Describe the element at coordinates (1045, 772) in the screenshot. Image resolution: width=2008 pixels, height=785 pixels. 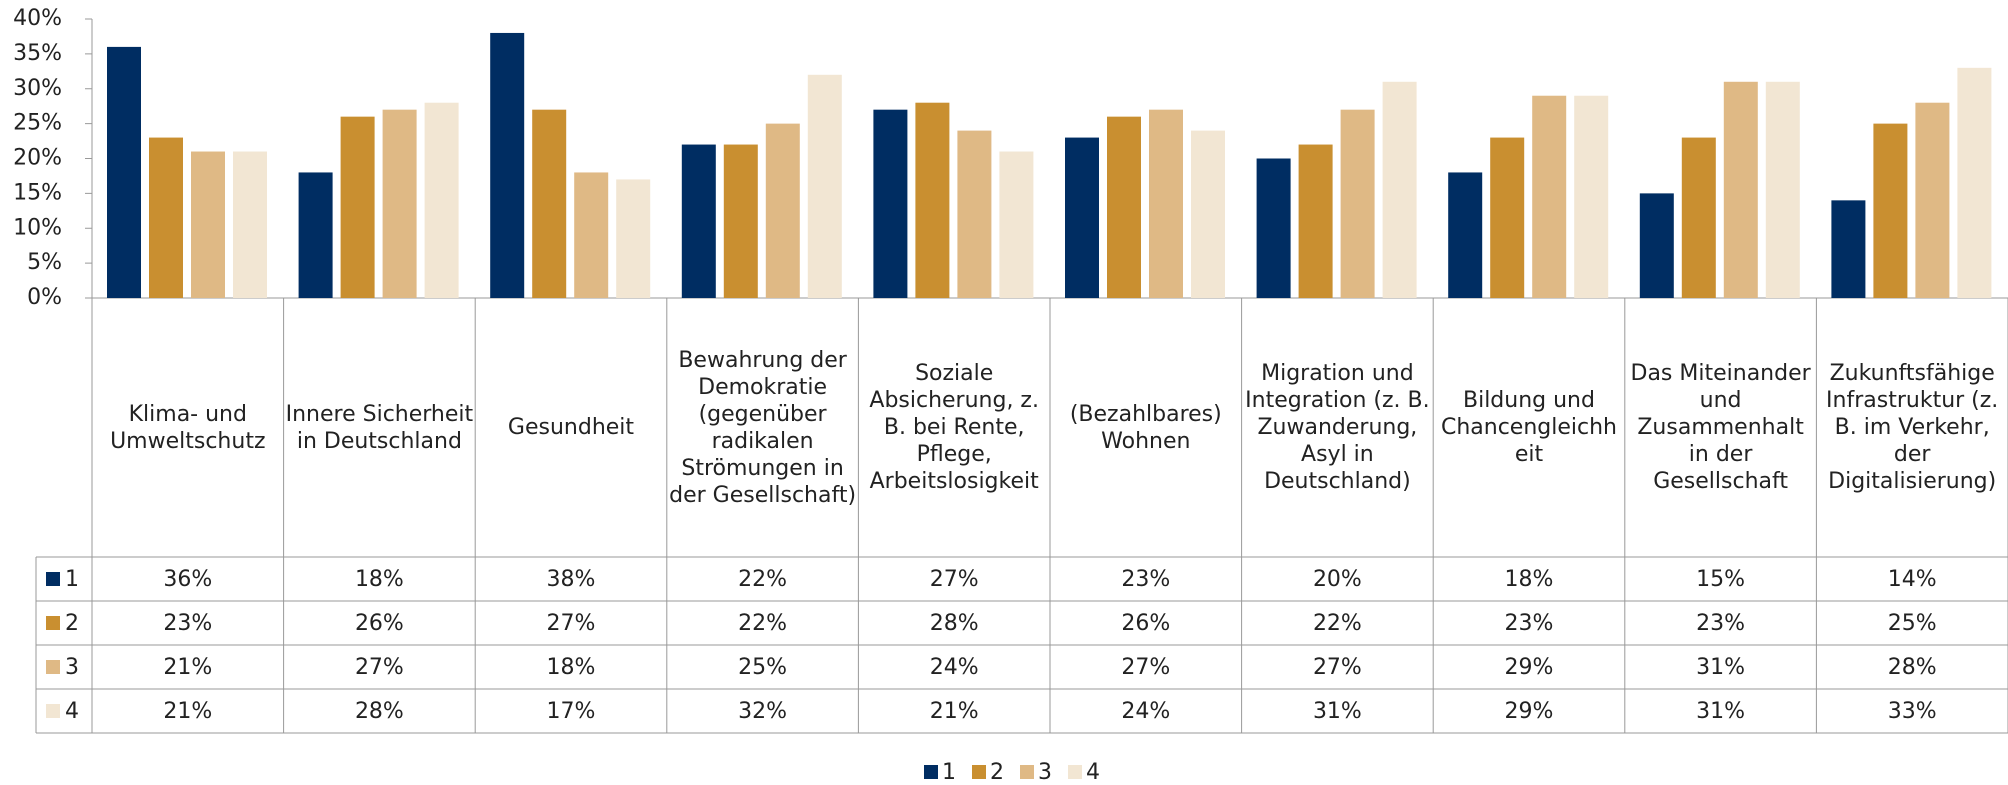
I see `legend-label: 3` at that location.